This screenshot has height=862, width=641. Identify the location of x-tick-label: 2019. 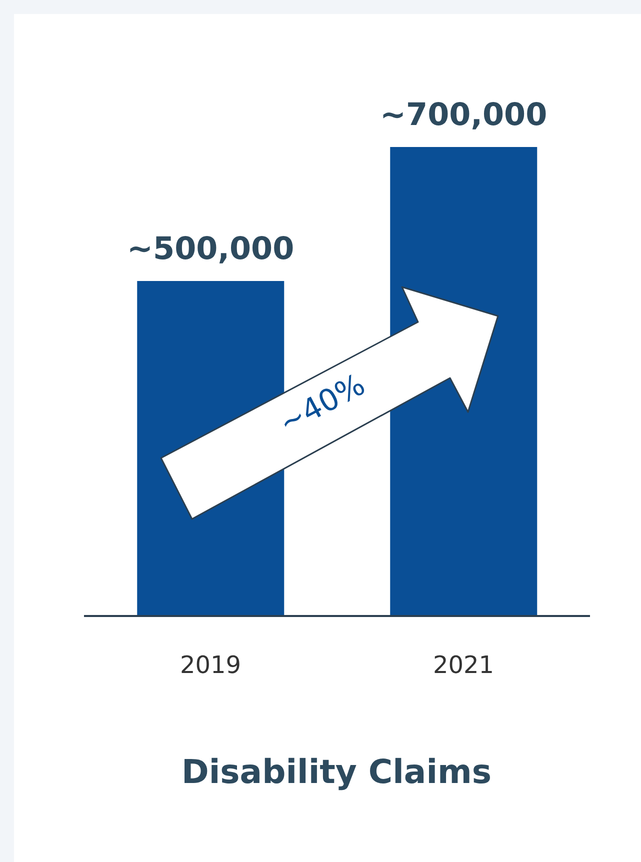
(211, 665).